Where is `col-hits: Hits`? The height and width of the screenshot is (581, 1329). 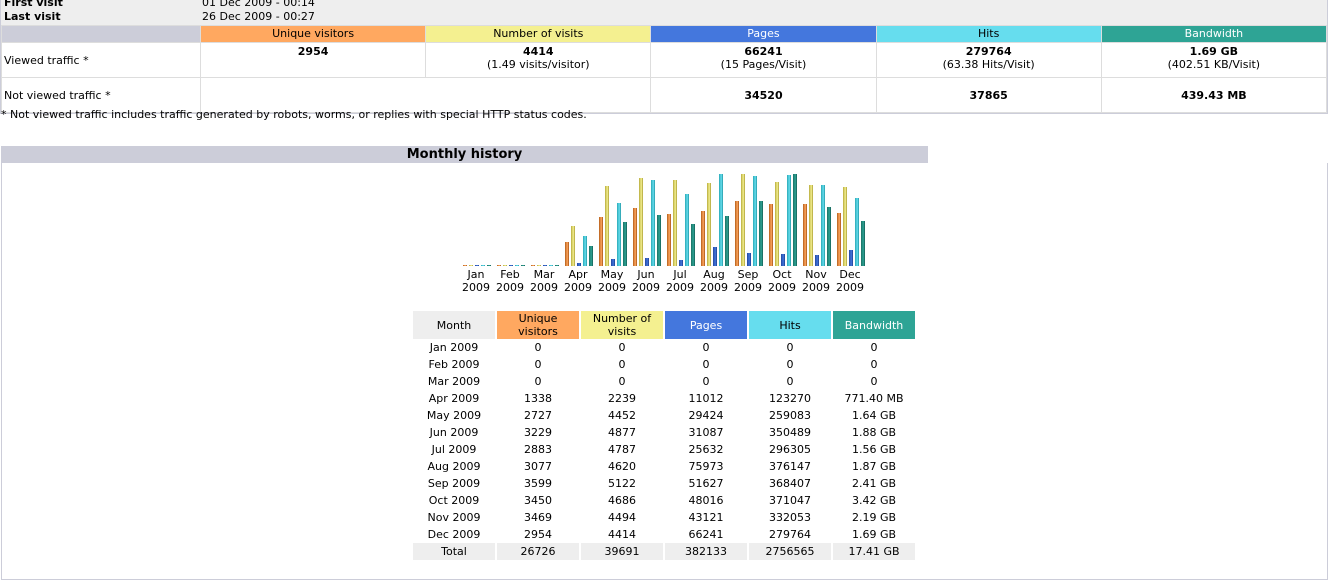
col-hits: Hits is located at coordinates (988, 34).